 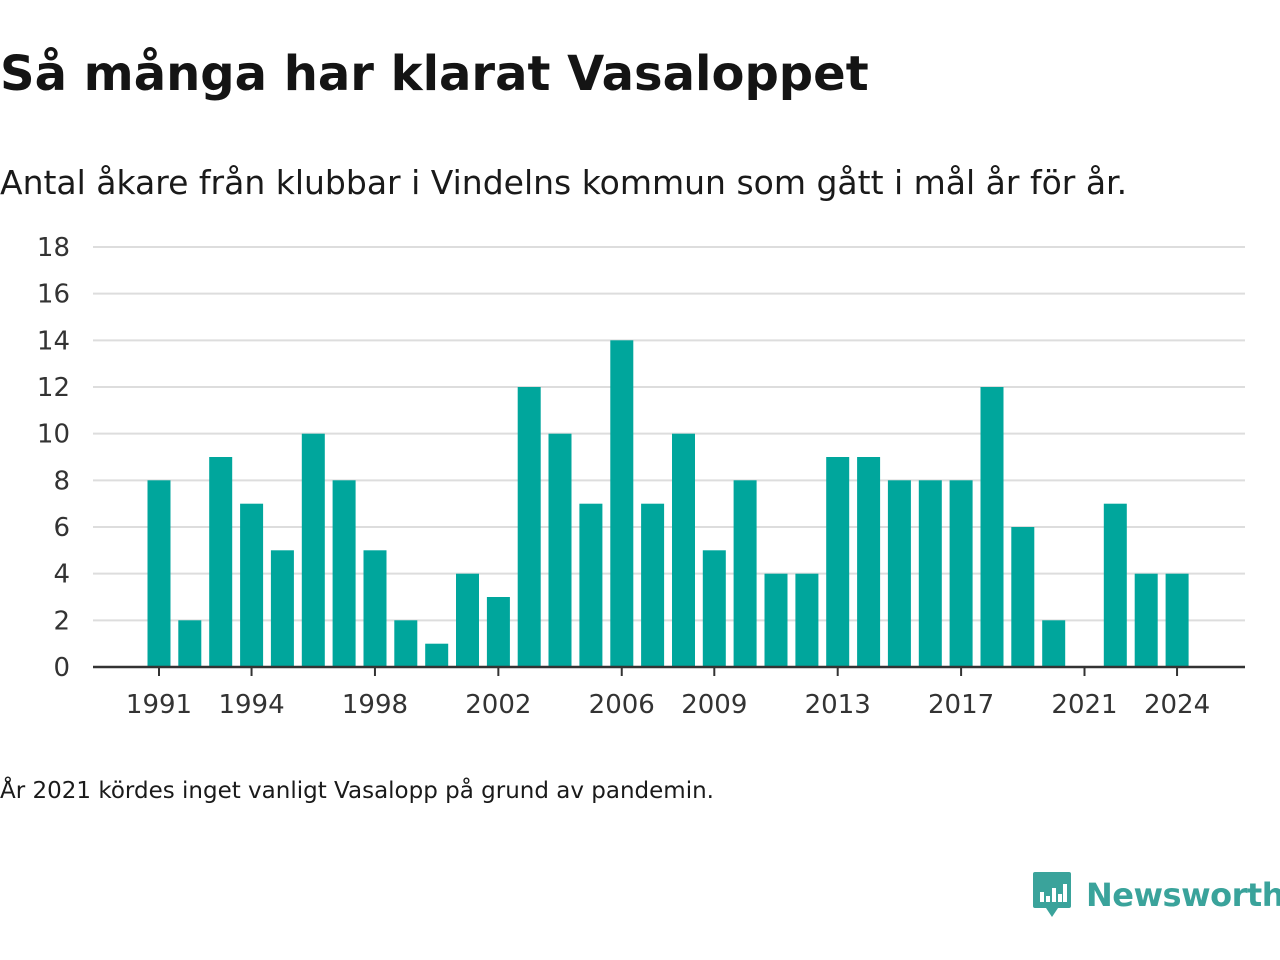 I want to click on bar-2019, so click(x=1023, y=597).